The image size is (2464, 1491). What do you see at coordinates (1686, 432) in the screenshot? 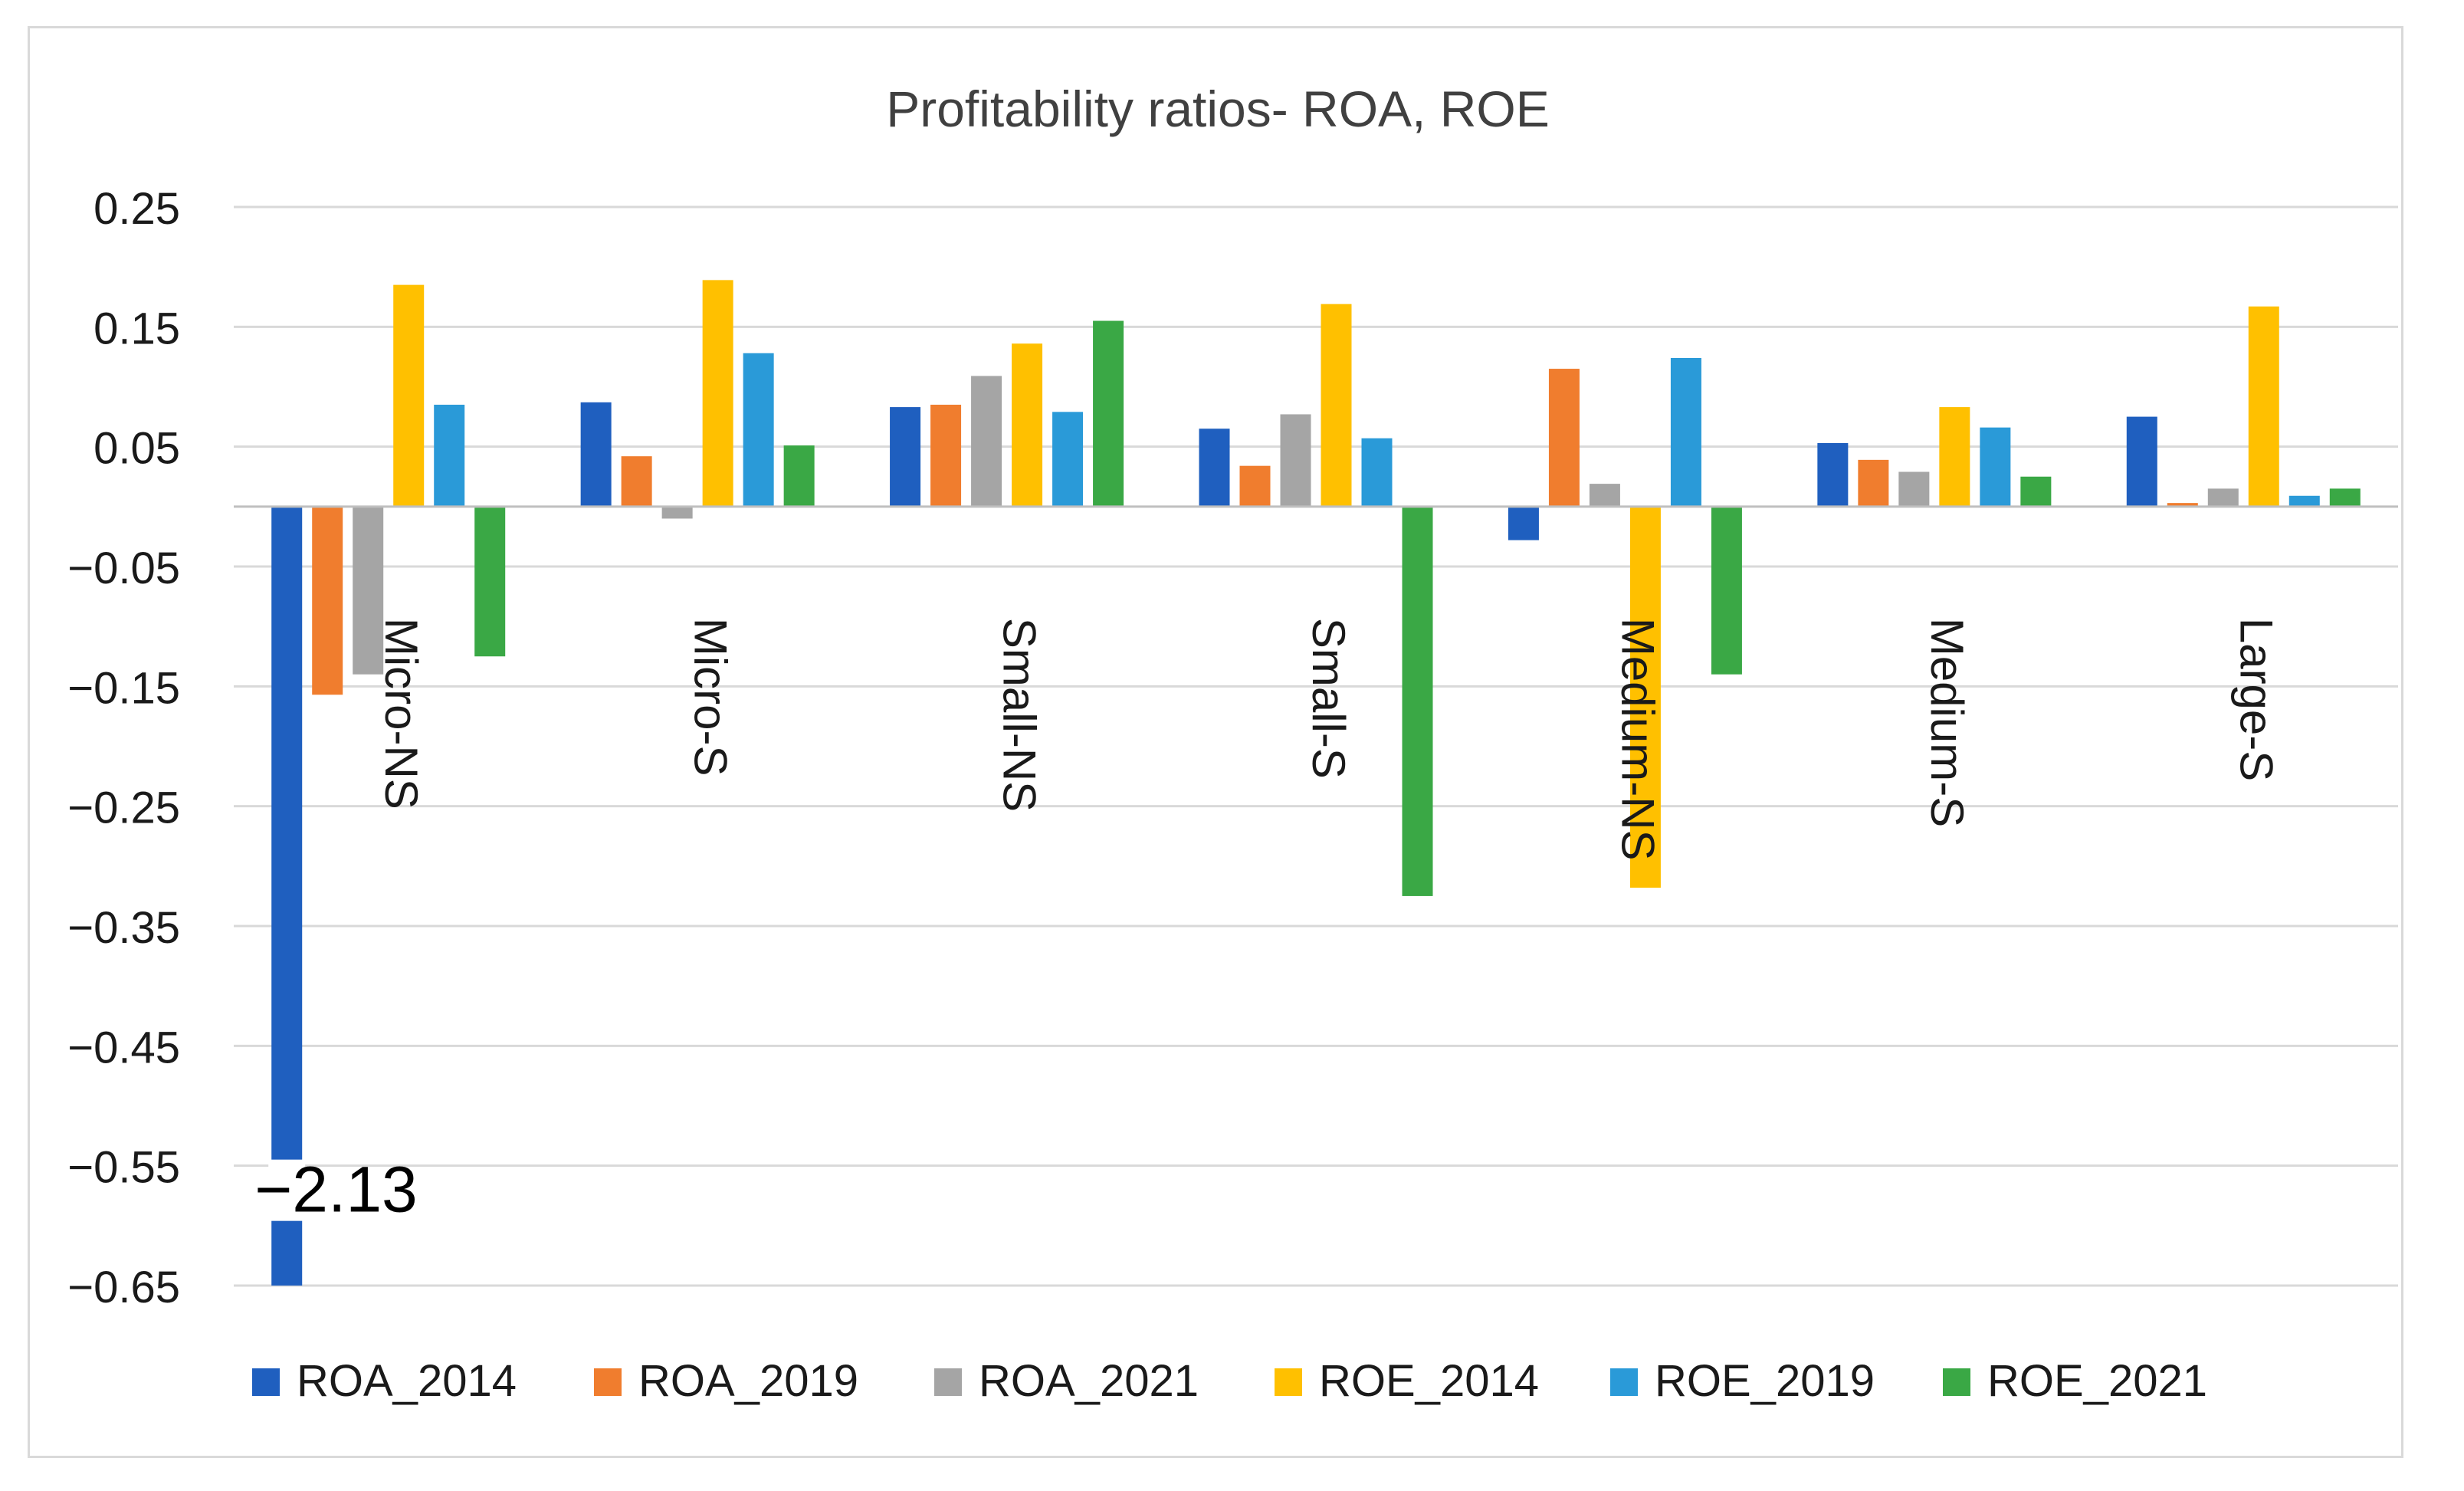
I see `bar-roe-2019-medium-ns` at bounding box center [1686, 432].